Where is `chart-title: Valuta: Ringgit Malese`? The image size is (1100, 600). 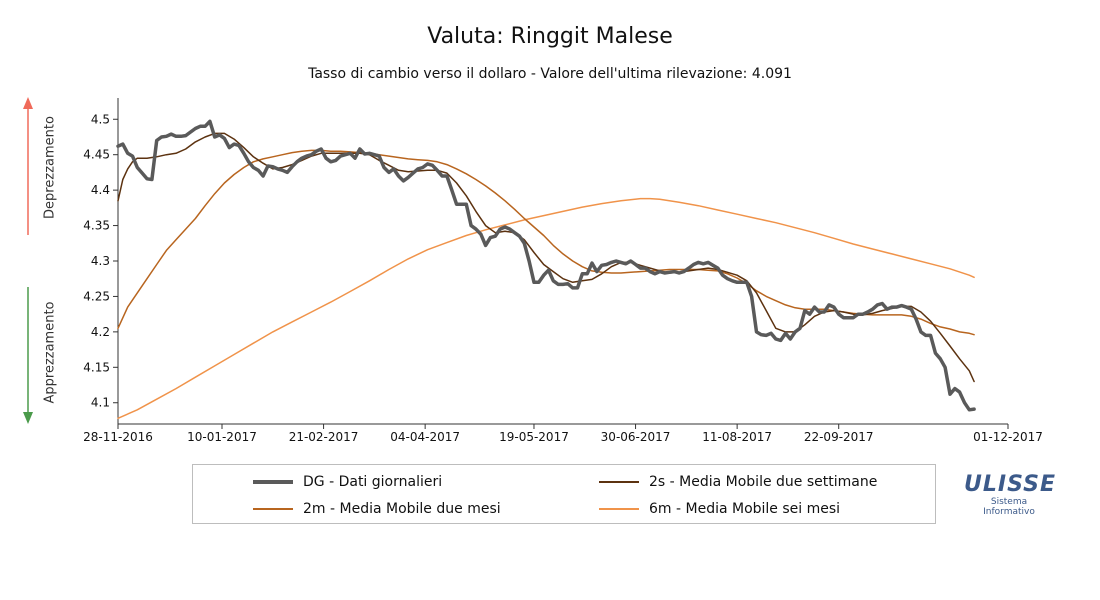 chart-title: Valuta: Ringgit Malese is located at coordinates (550, 36).